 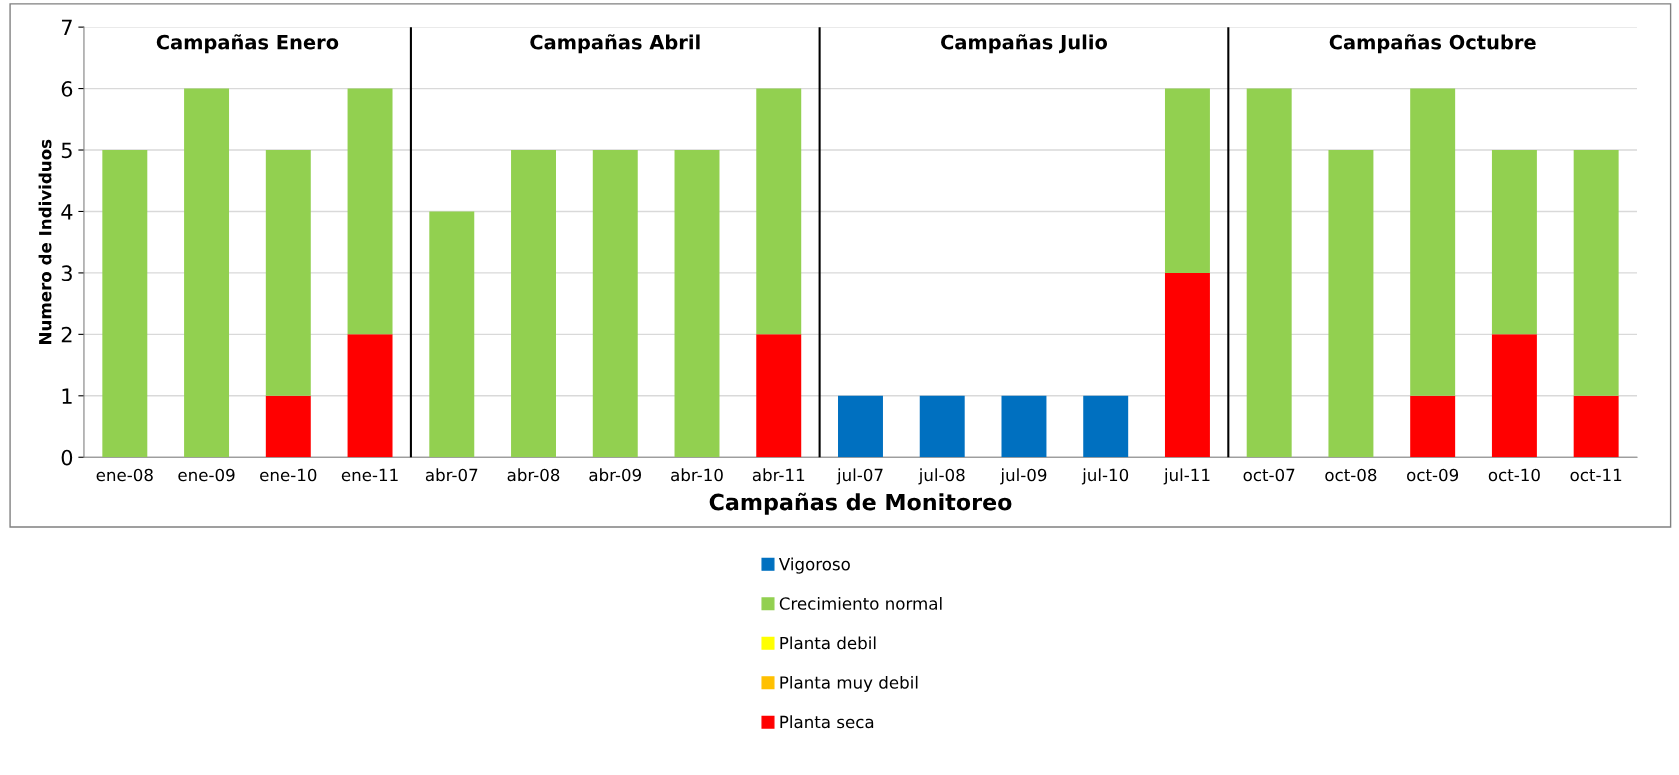 I want to click on y-tick-label: 2, so click(x=66, y=334).